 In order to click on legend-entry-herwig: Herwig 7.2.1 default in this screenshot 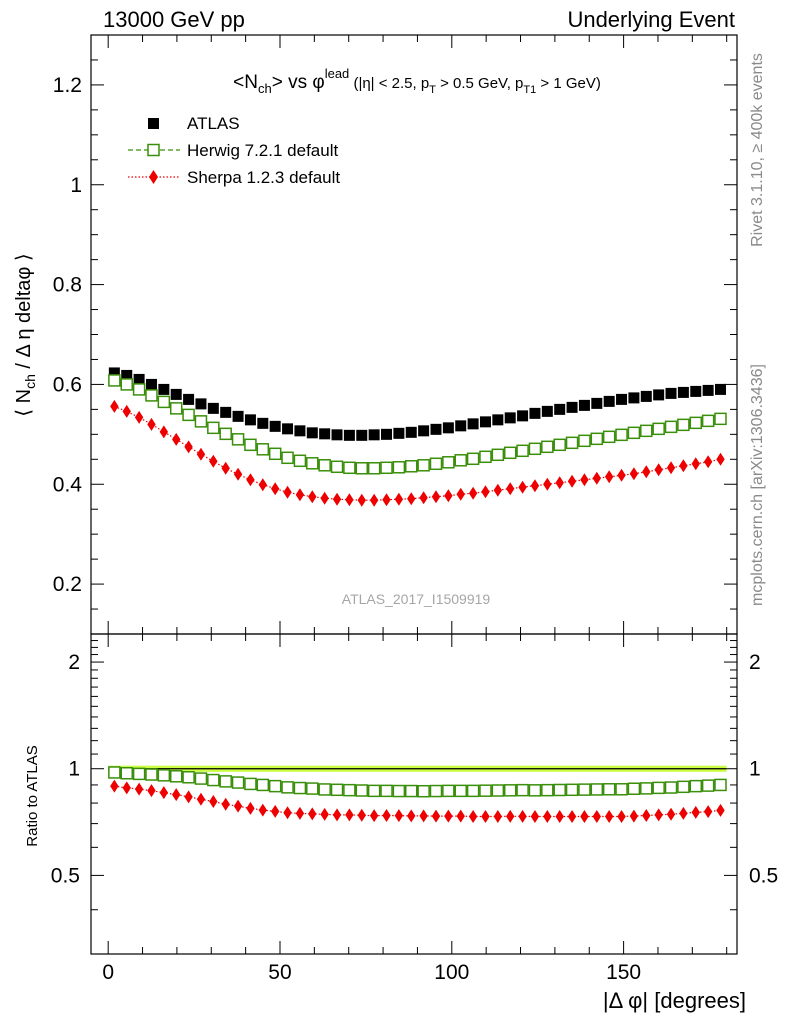, I will do `click(233, 150)`.